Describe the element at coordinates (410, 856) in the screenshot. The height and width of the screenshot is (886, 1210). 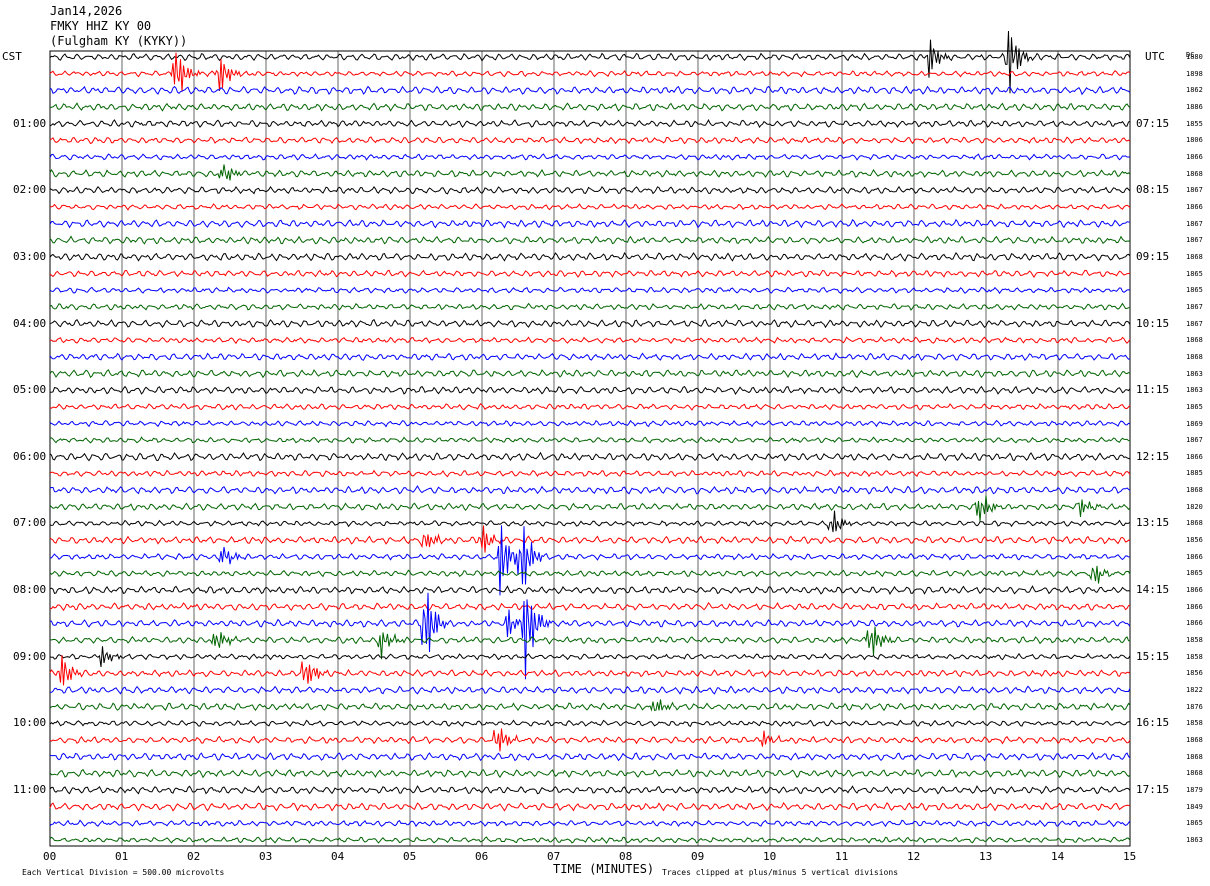
I see `x-tick-label: 05` at that location.